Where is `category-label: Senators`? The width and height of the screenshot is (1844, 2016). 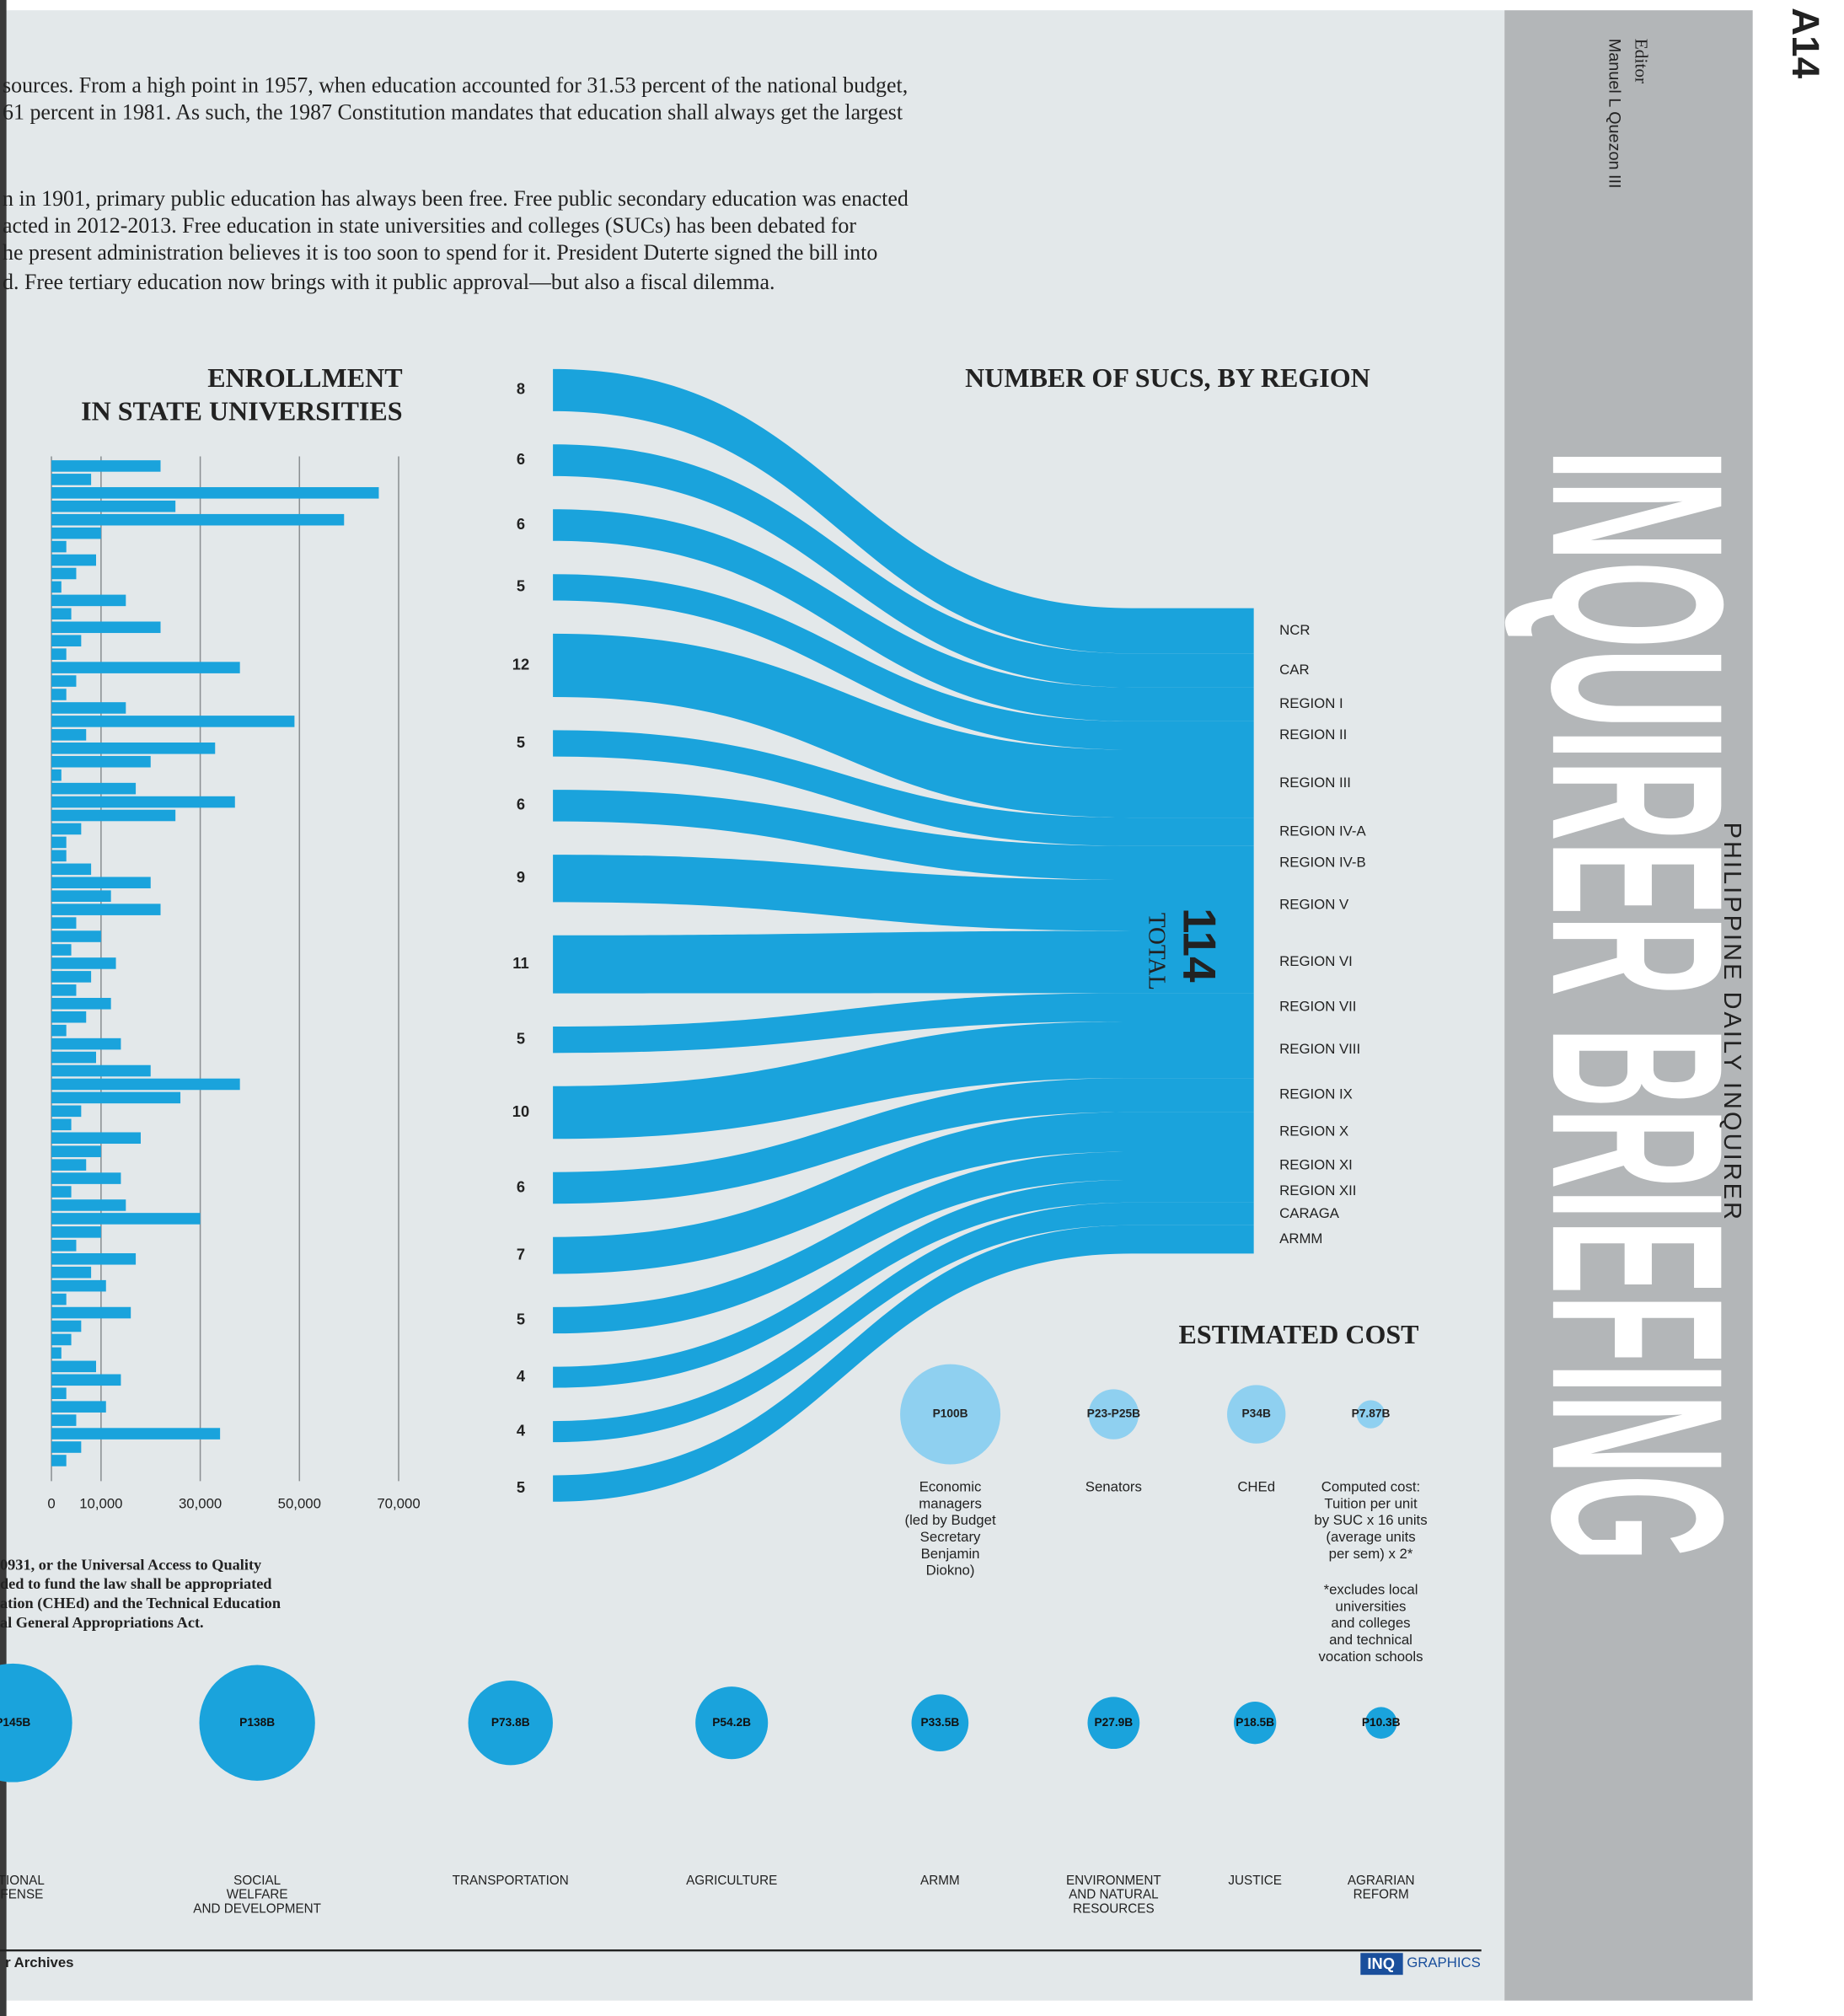
category-label: Senators is located at coordinates (1113, 1486).